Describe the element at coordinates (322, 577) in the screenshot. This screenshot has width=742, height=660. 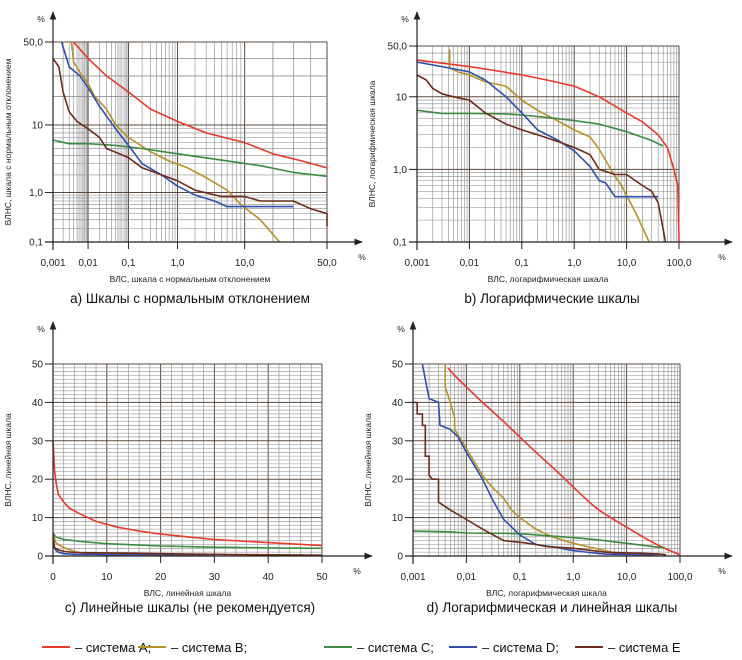
I see `x-tick-label: 50` at that location.